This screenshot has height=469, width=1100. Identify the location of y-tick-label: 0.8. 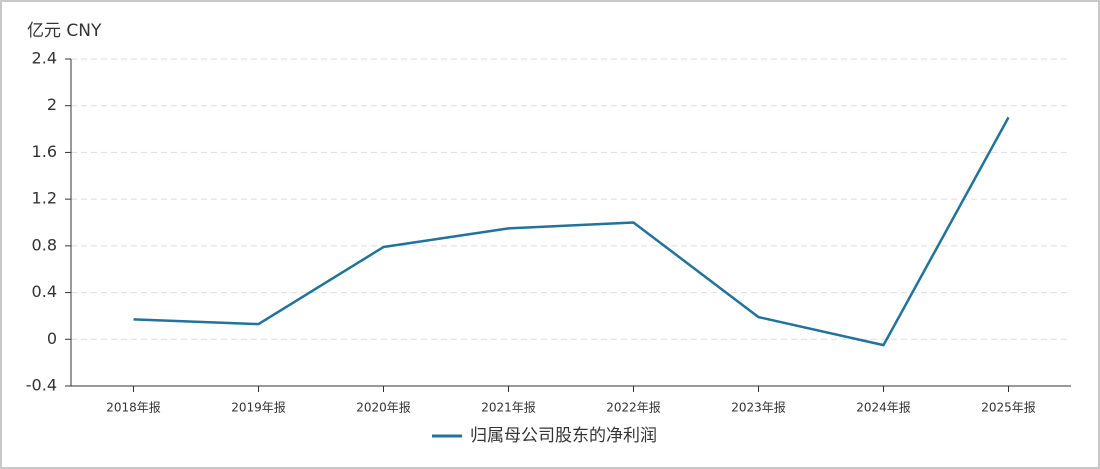
(44, 244).